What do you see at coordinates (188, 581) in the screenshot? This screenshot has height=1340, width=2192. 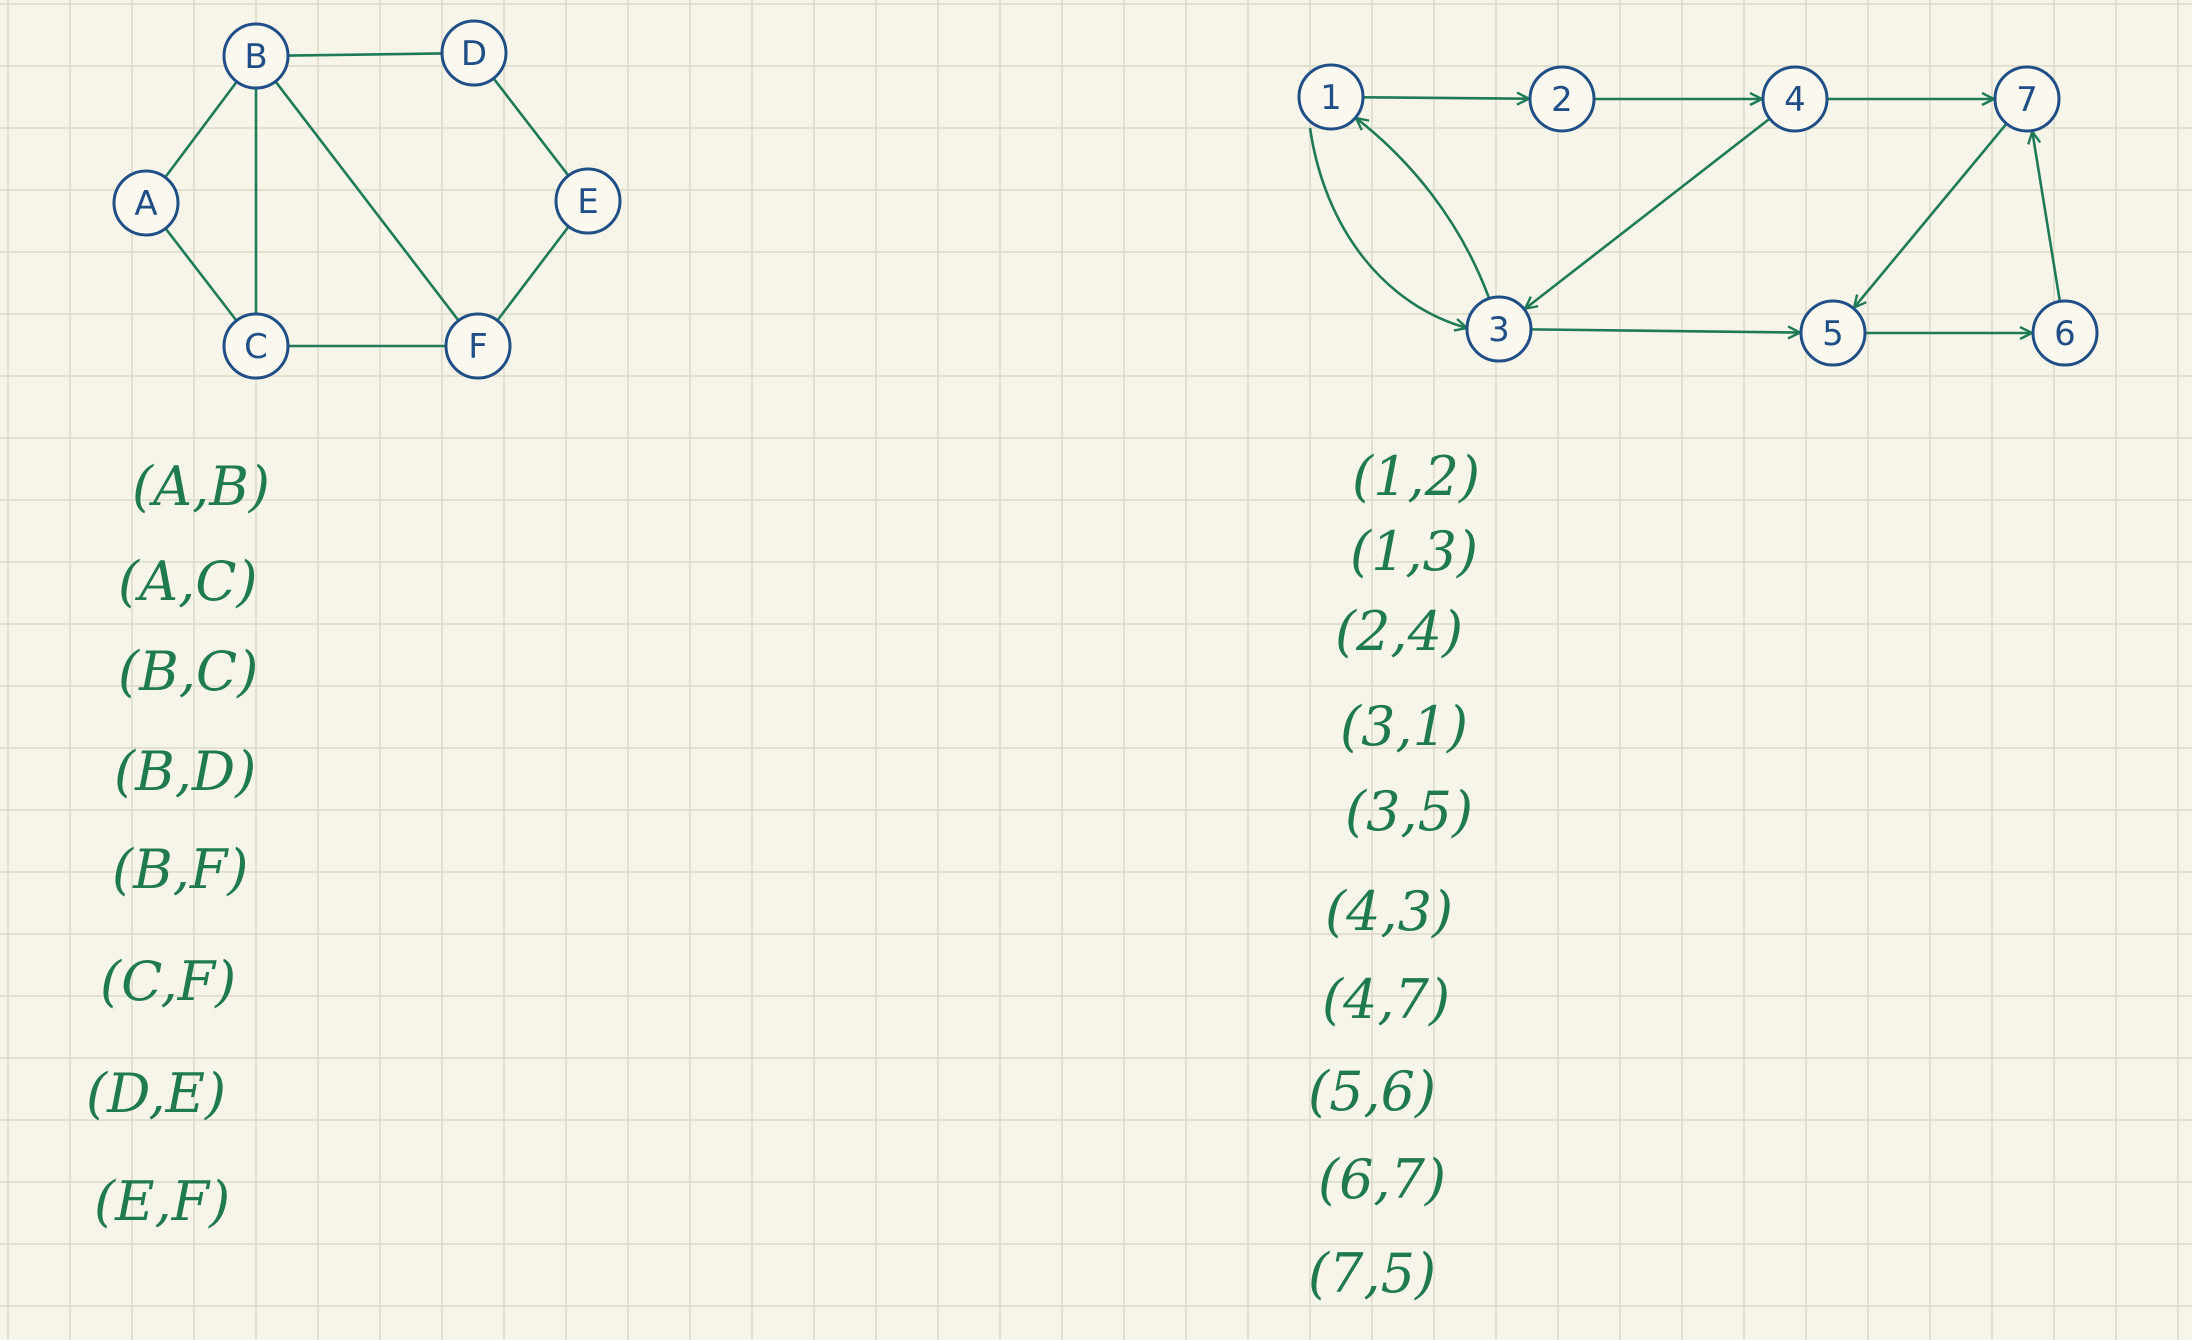 I see `undirected-edge-item-2: (A,C)` at bounding box center [188, 581].